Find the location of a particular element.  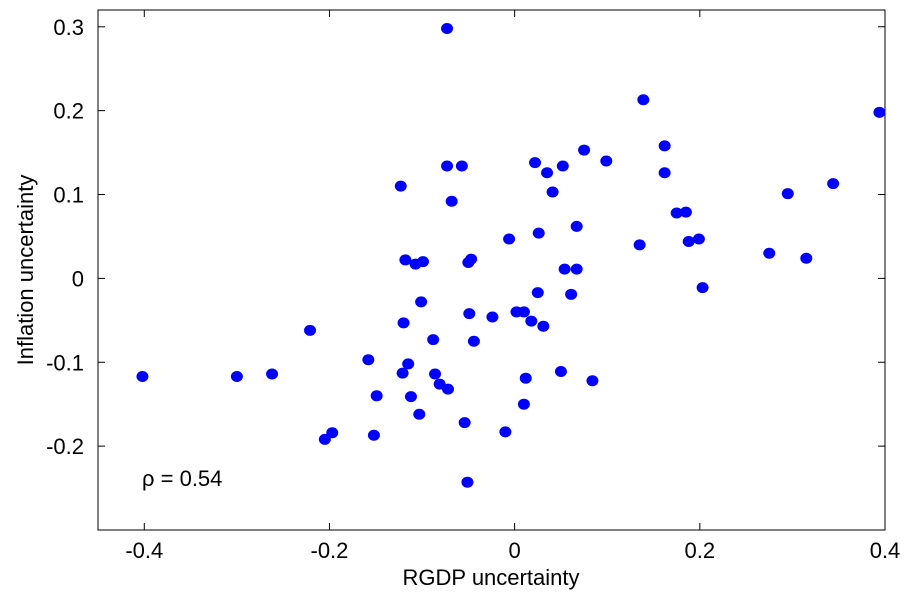

annotation: ρ = 0.54 is located at coordinates (182, 478).